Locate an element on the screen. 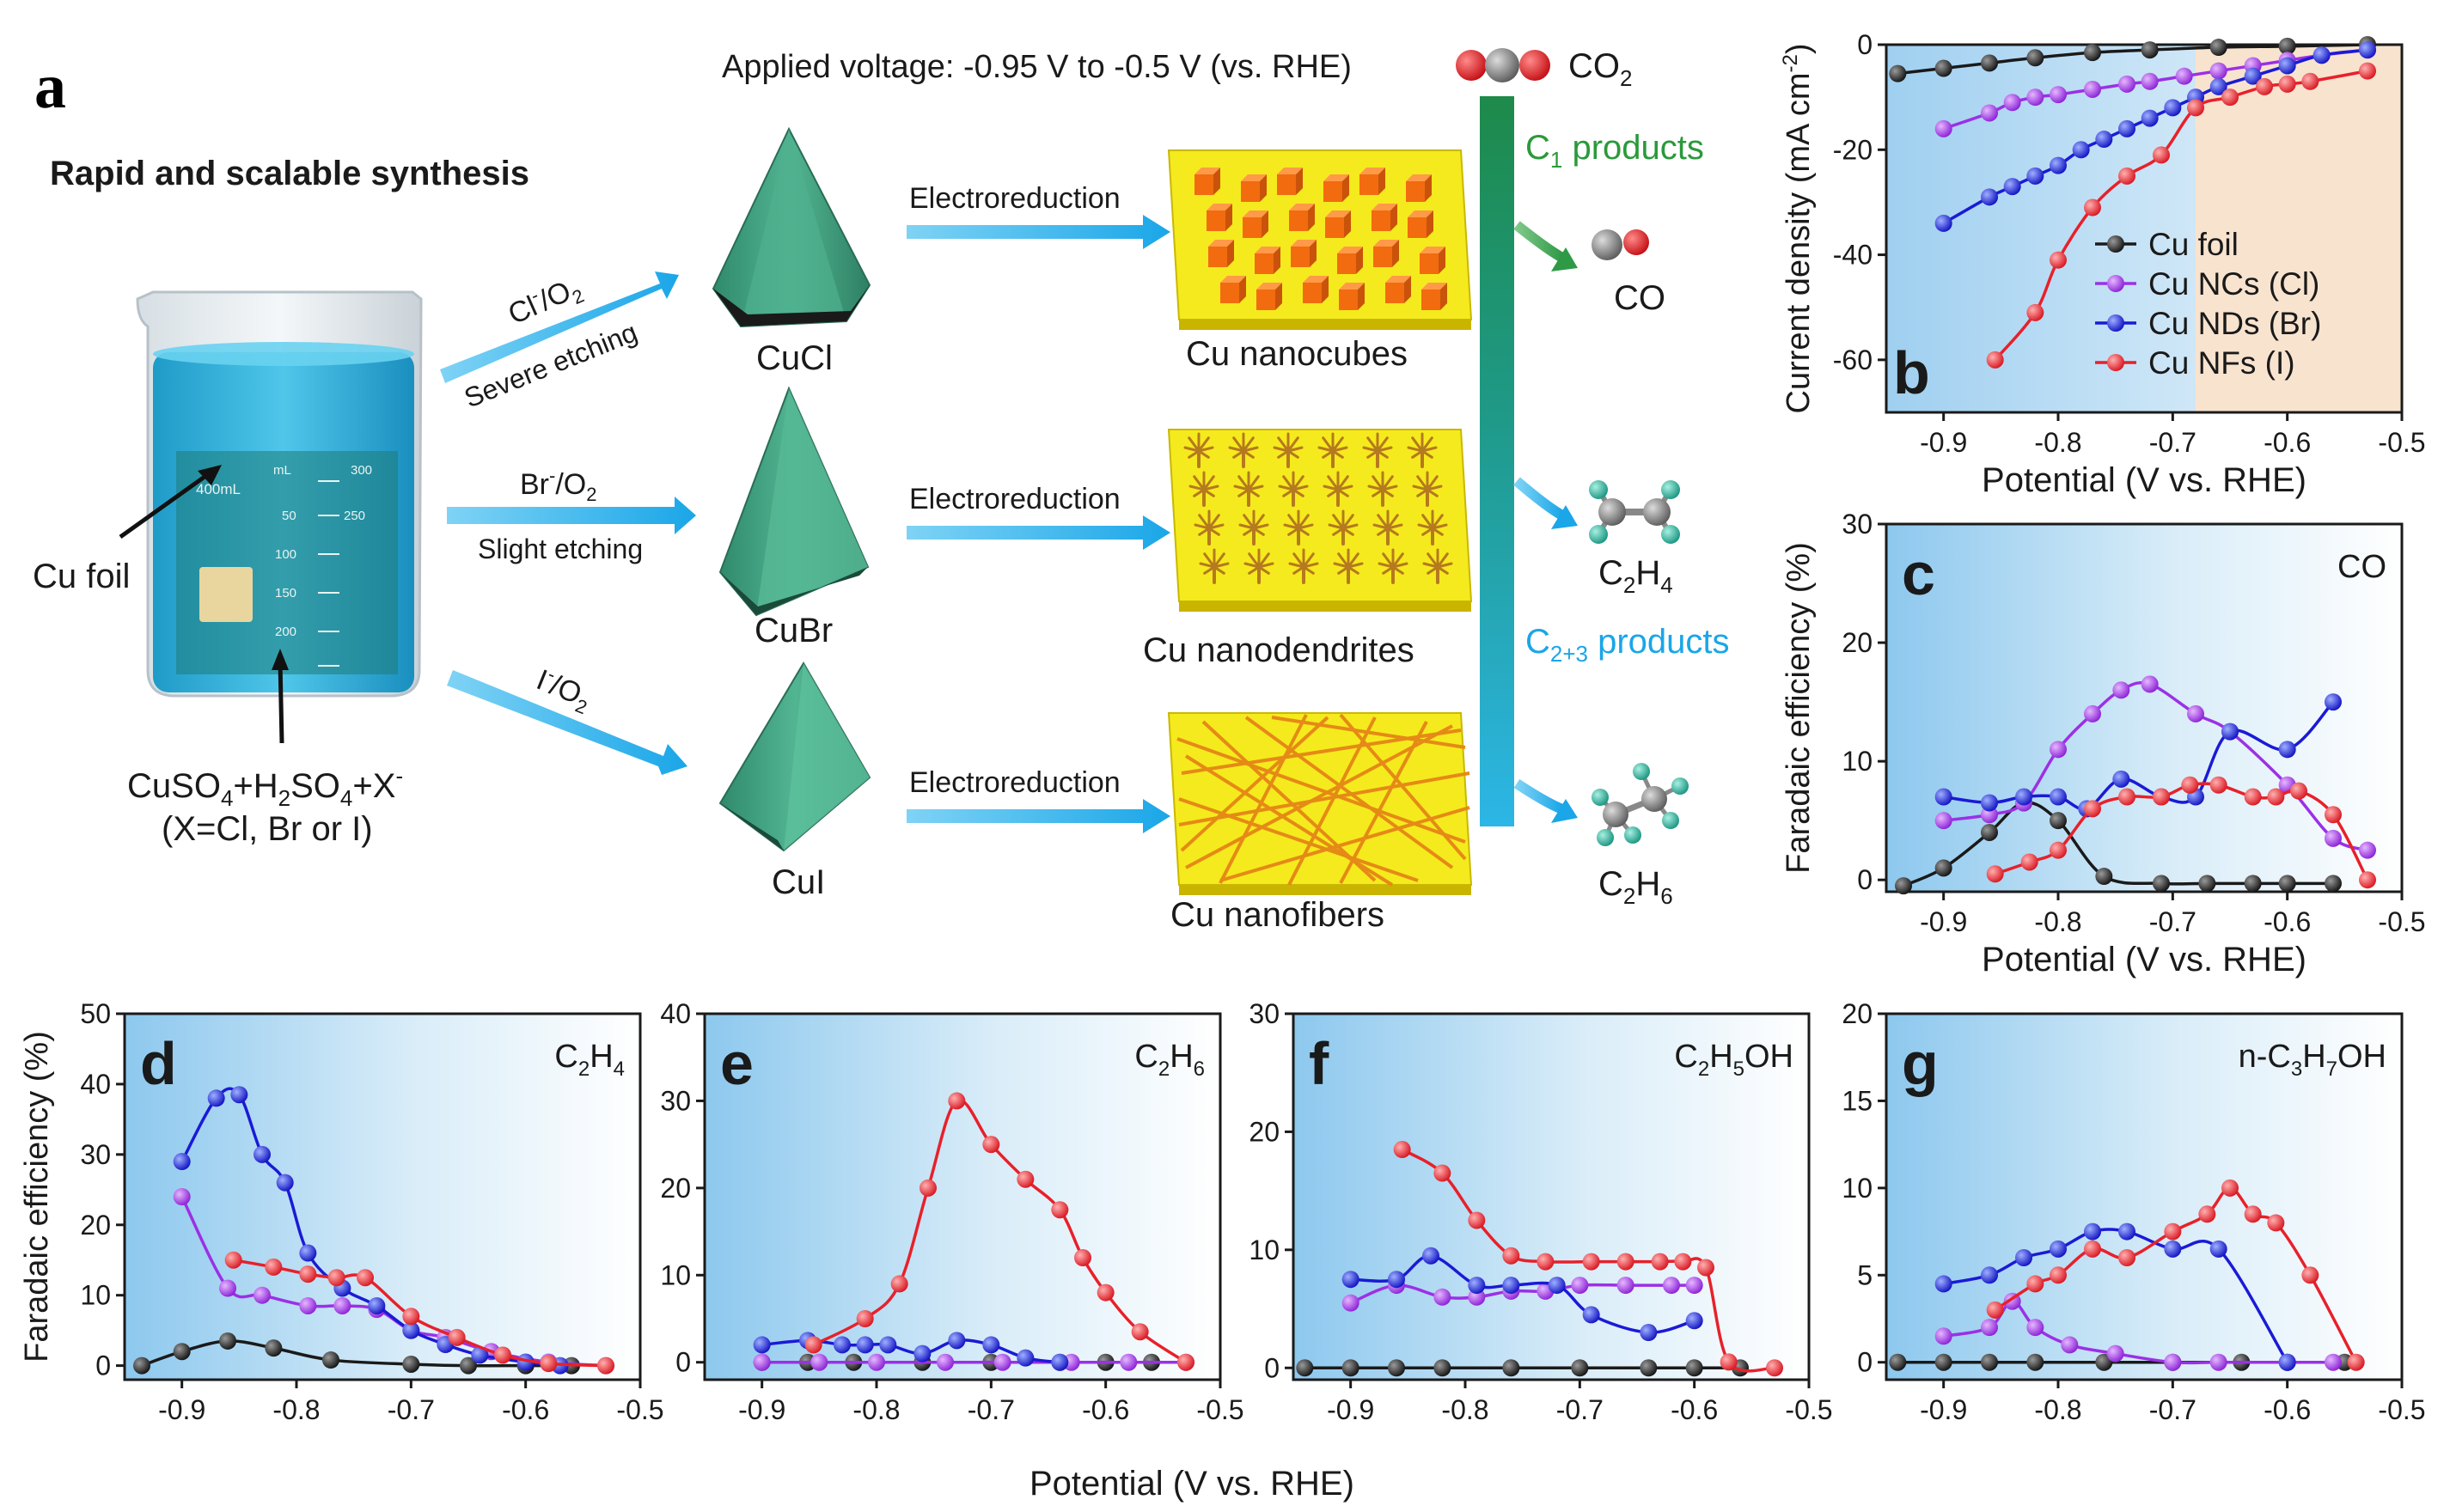 The width and height of the screenshot is (2450, 1512). x-tick-label: -0.9 is located at coordinates (181, 1409).